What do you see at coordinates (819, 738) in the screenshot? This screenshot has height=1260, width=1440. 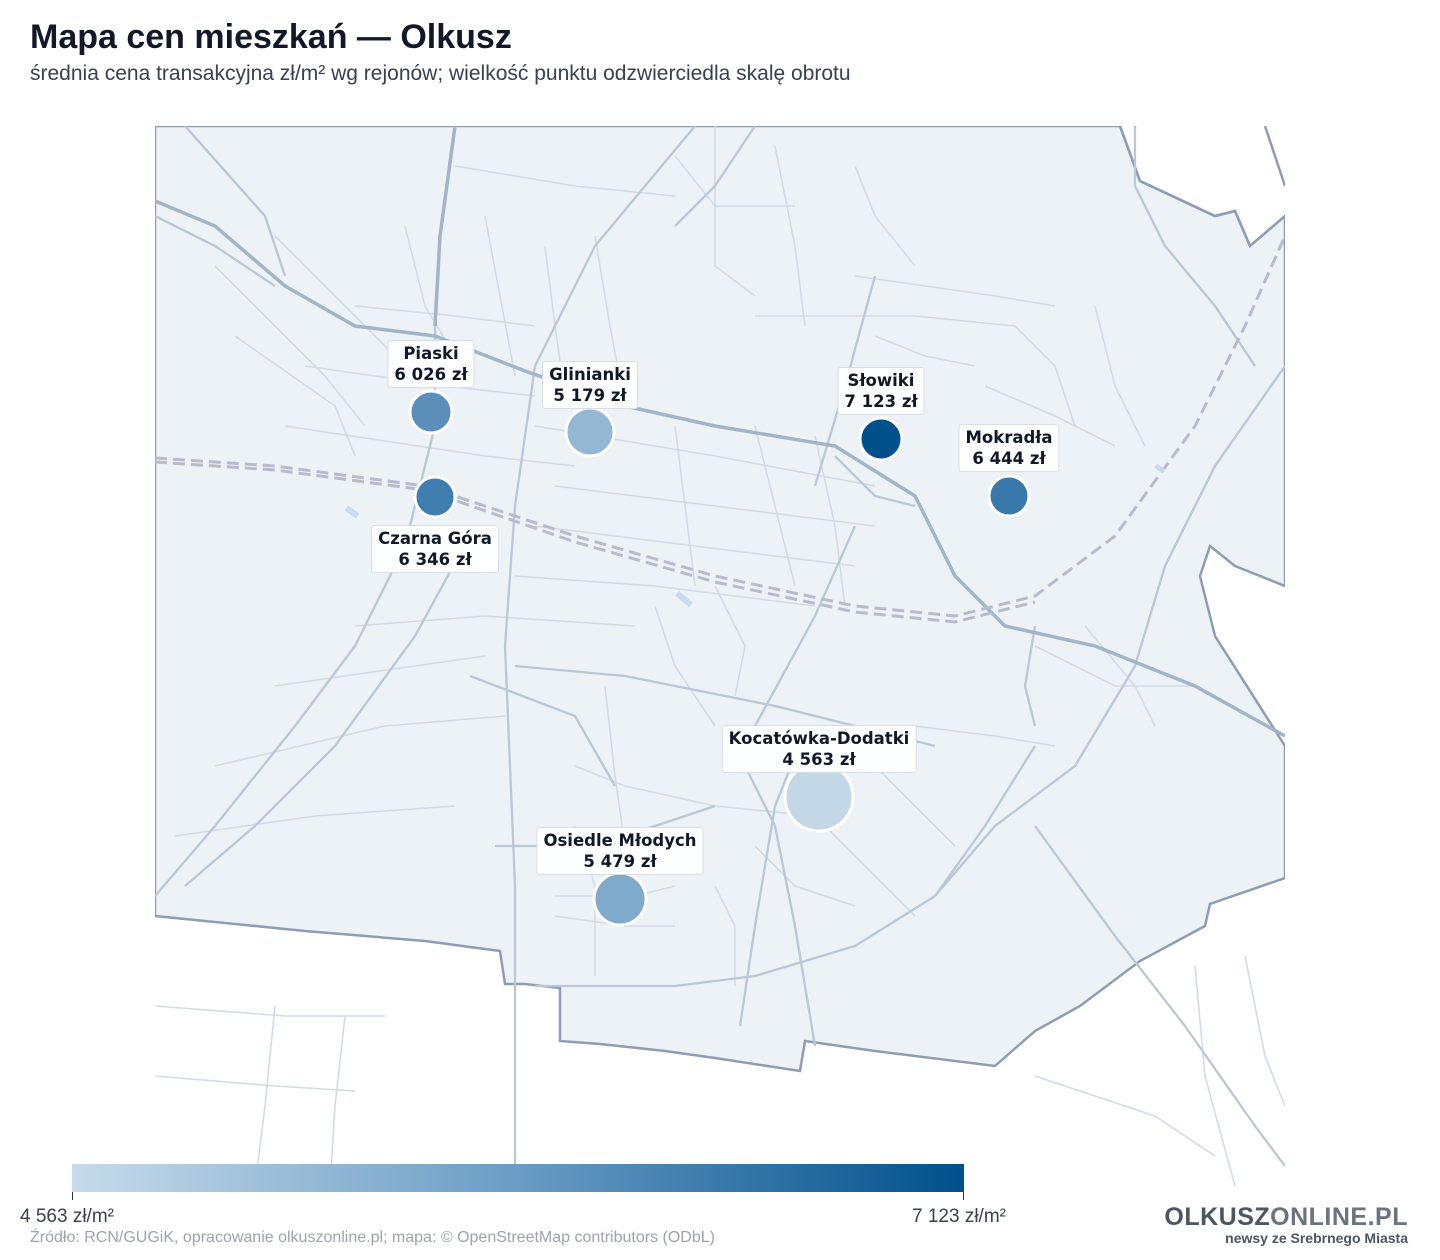 I see `district-name: Kocatówka-Dodatki` at bounding box center [819, 738].